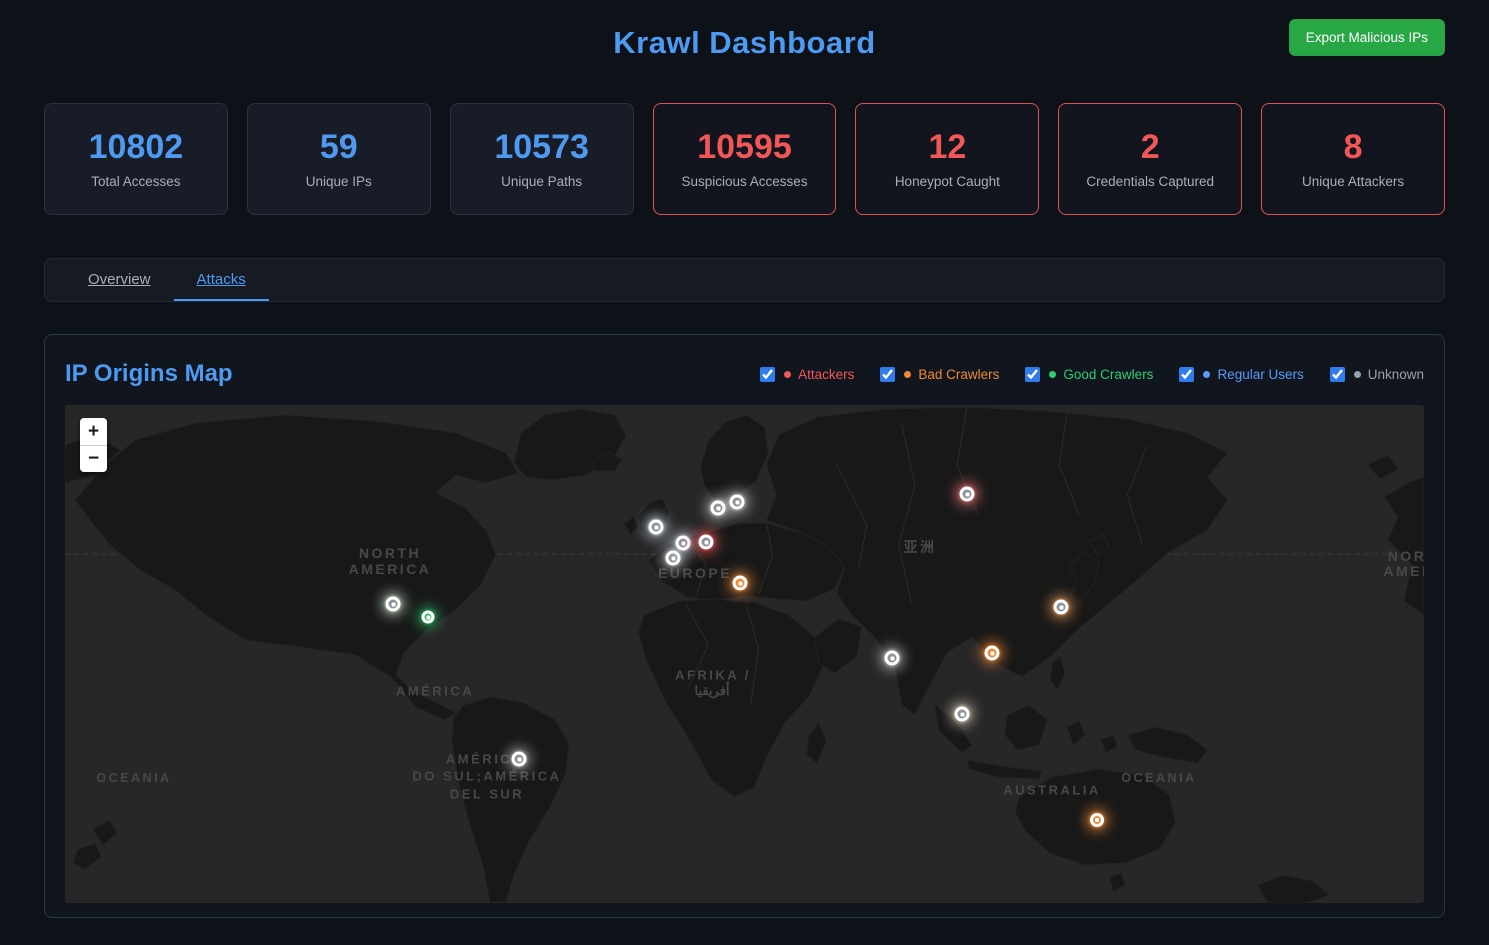 Image resolution: width=1489 pixels, height=945 pixels. What do you see at coordinates (1366, 37) in the screenshot?
I see `export-malicious-ips-button: Export Malicious IPs` at bounding box center [1366, 37].